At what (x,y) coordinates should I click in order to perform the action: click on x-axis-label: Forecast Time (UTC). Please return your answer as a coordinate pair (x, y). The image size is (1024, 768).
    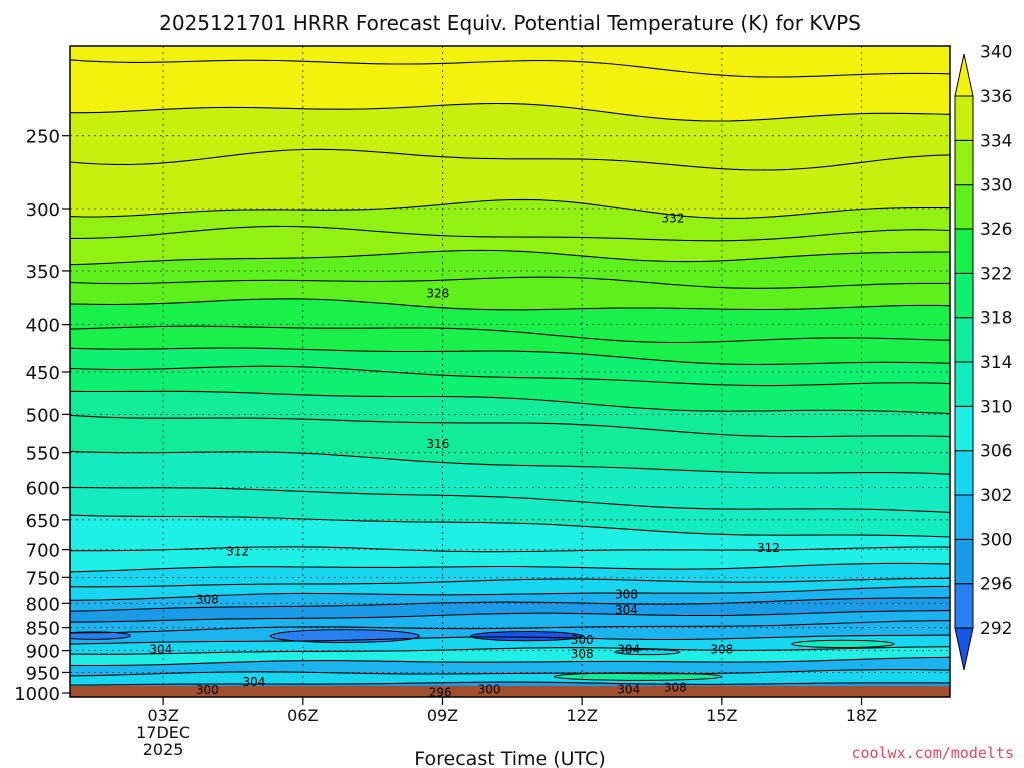
    Looking at the image, I should click on (509, 758).